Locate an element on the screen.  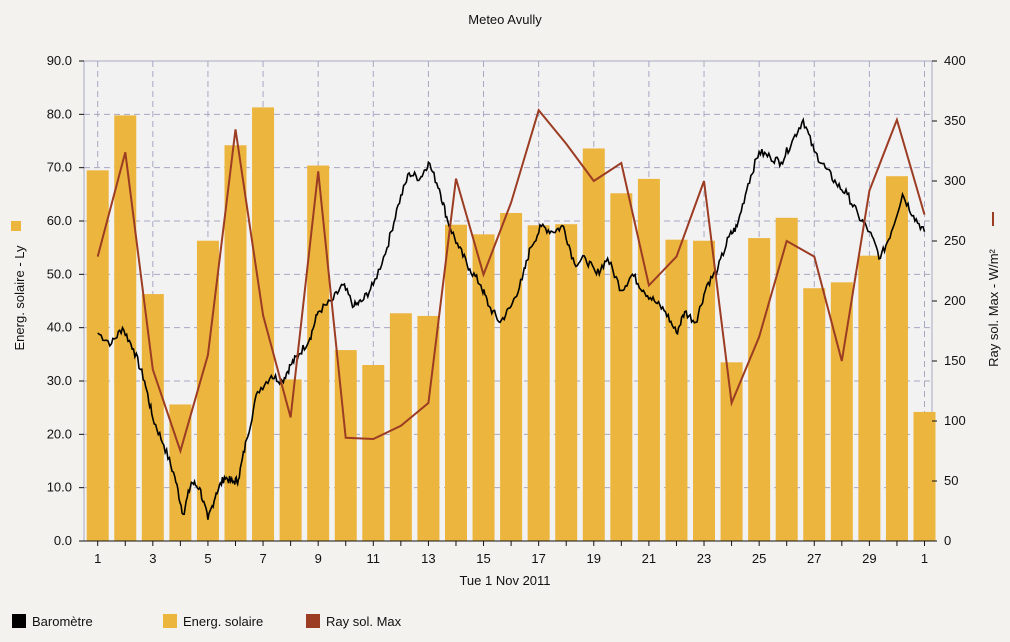
left-tick-label: 20.0 is located at coordinates (59, 433).